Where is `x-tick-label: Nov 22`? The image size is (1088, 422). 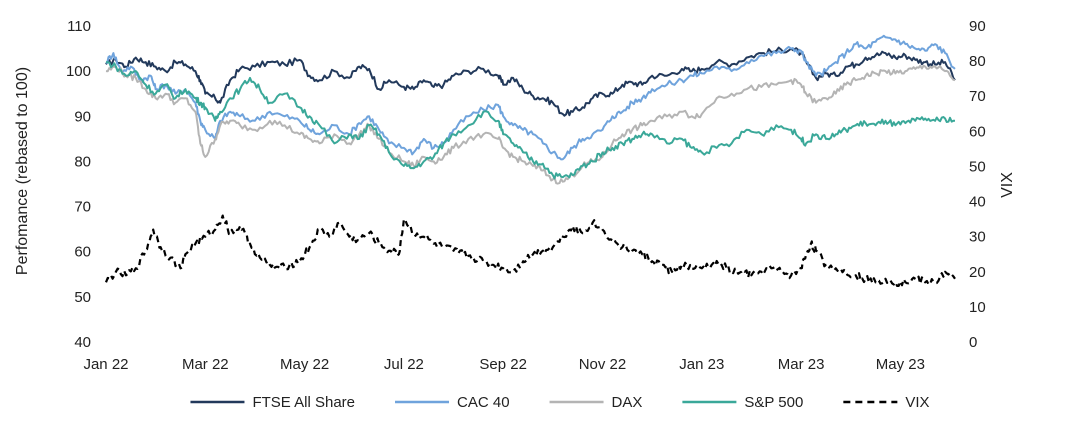
x-tick-label: Nov 22 is located at coordinates (603, 364).